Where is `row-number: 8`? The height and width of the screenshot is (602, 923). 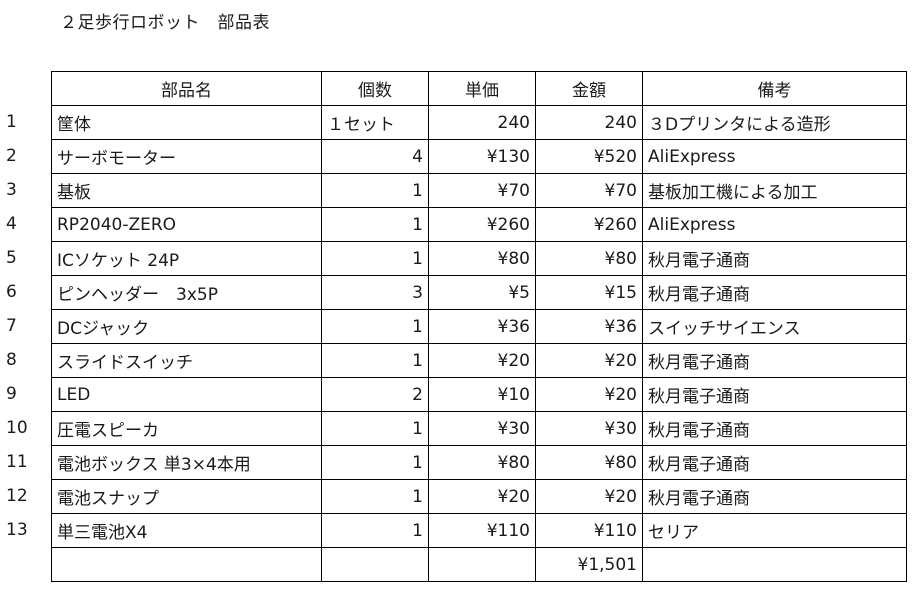
row-number: 8 is located at coordinates (11, 360).